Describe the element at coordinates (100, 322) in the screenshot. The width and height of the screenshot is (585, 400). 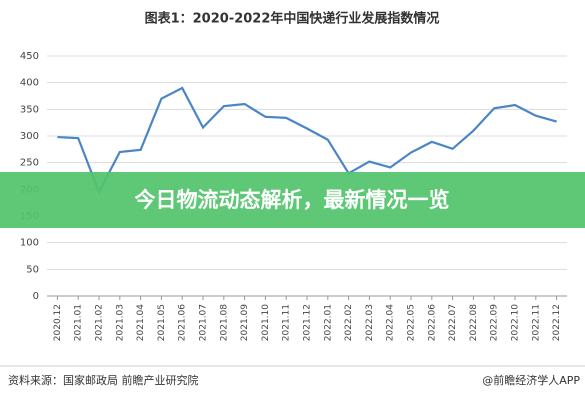
I see `x-tick-label: 2021.02` at that location.